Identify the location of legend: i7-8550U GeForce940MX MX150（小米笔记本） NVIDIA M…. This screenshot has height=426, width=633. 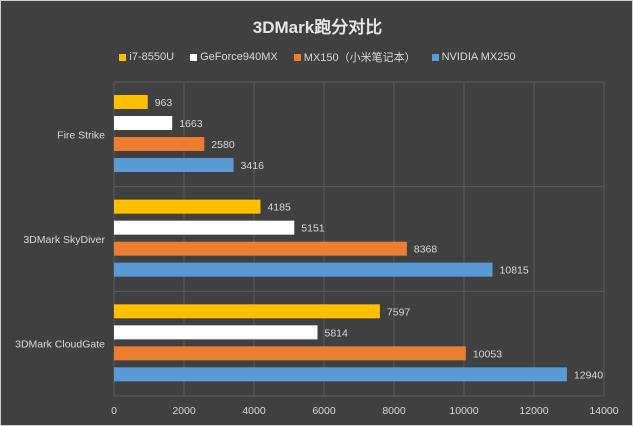
(316, 57).